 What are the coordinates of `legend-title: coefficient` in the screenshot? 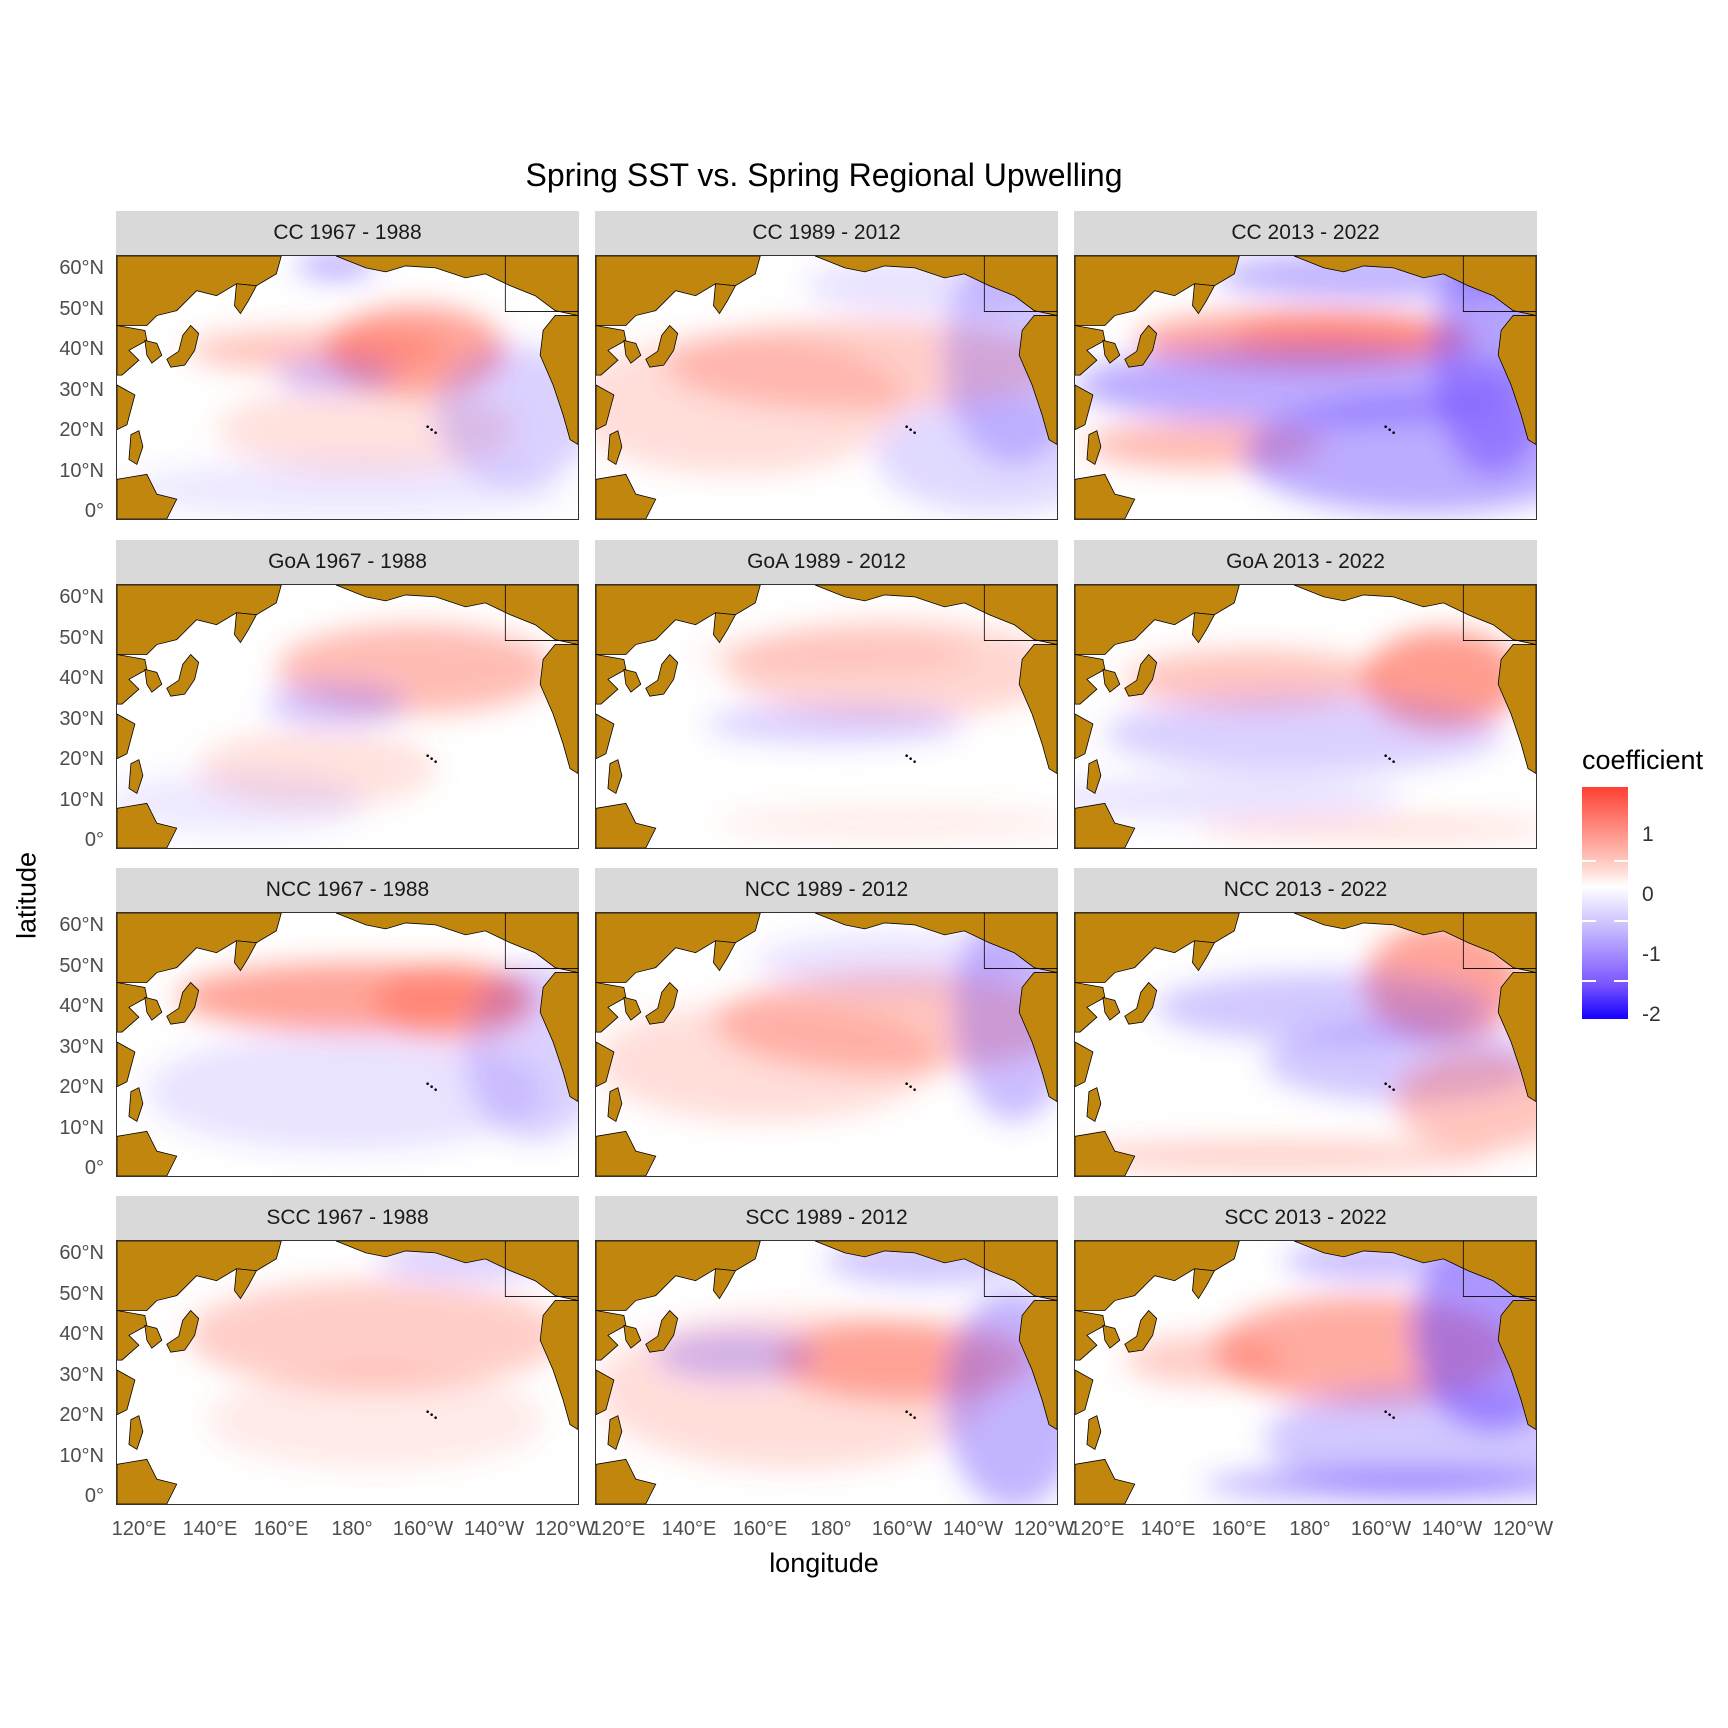 It's located at (1643, 760).